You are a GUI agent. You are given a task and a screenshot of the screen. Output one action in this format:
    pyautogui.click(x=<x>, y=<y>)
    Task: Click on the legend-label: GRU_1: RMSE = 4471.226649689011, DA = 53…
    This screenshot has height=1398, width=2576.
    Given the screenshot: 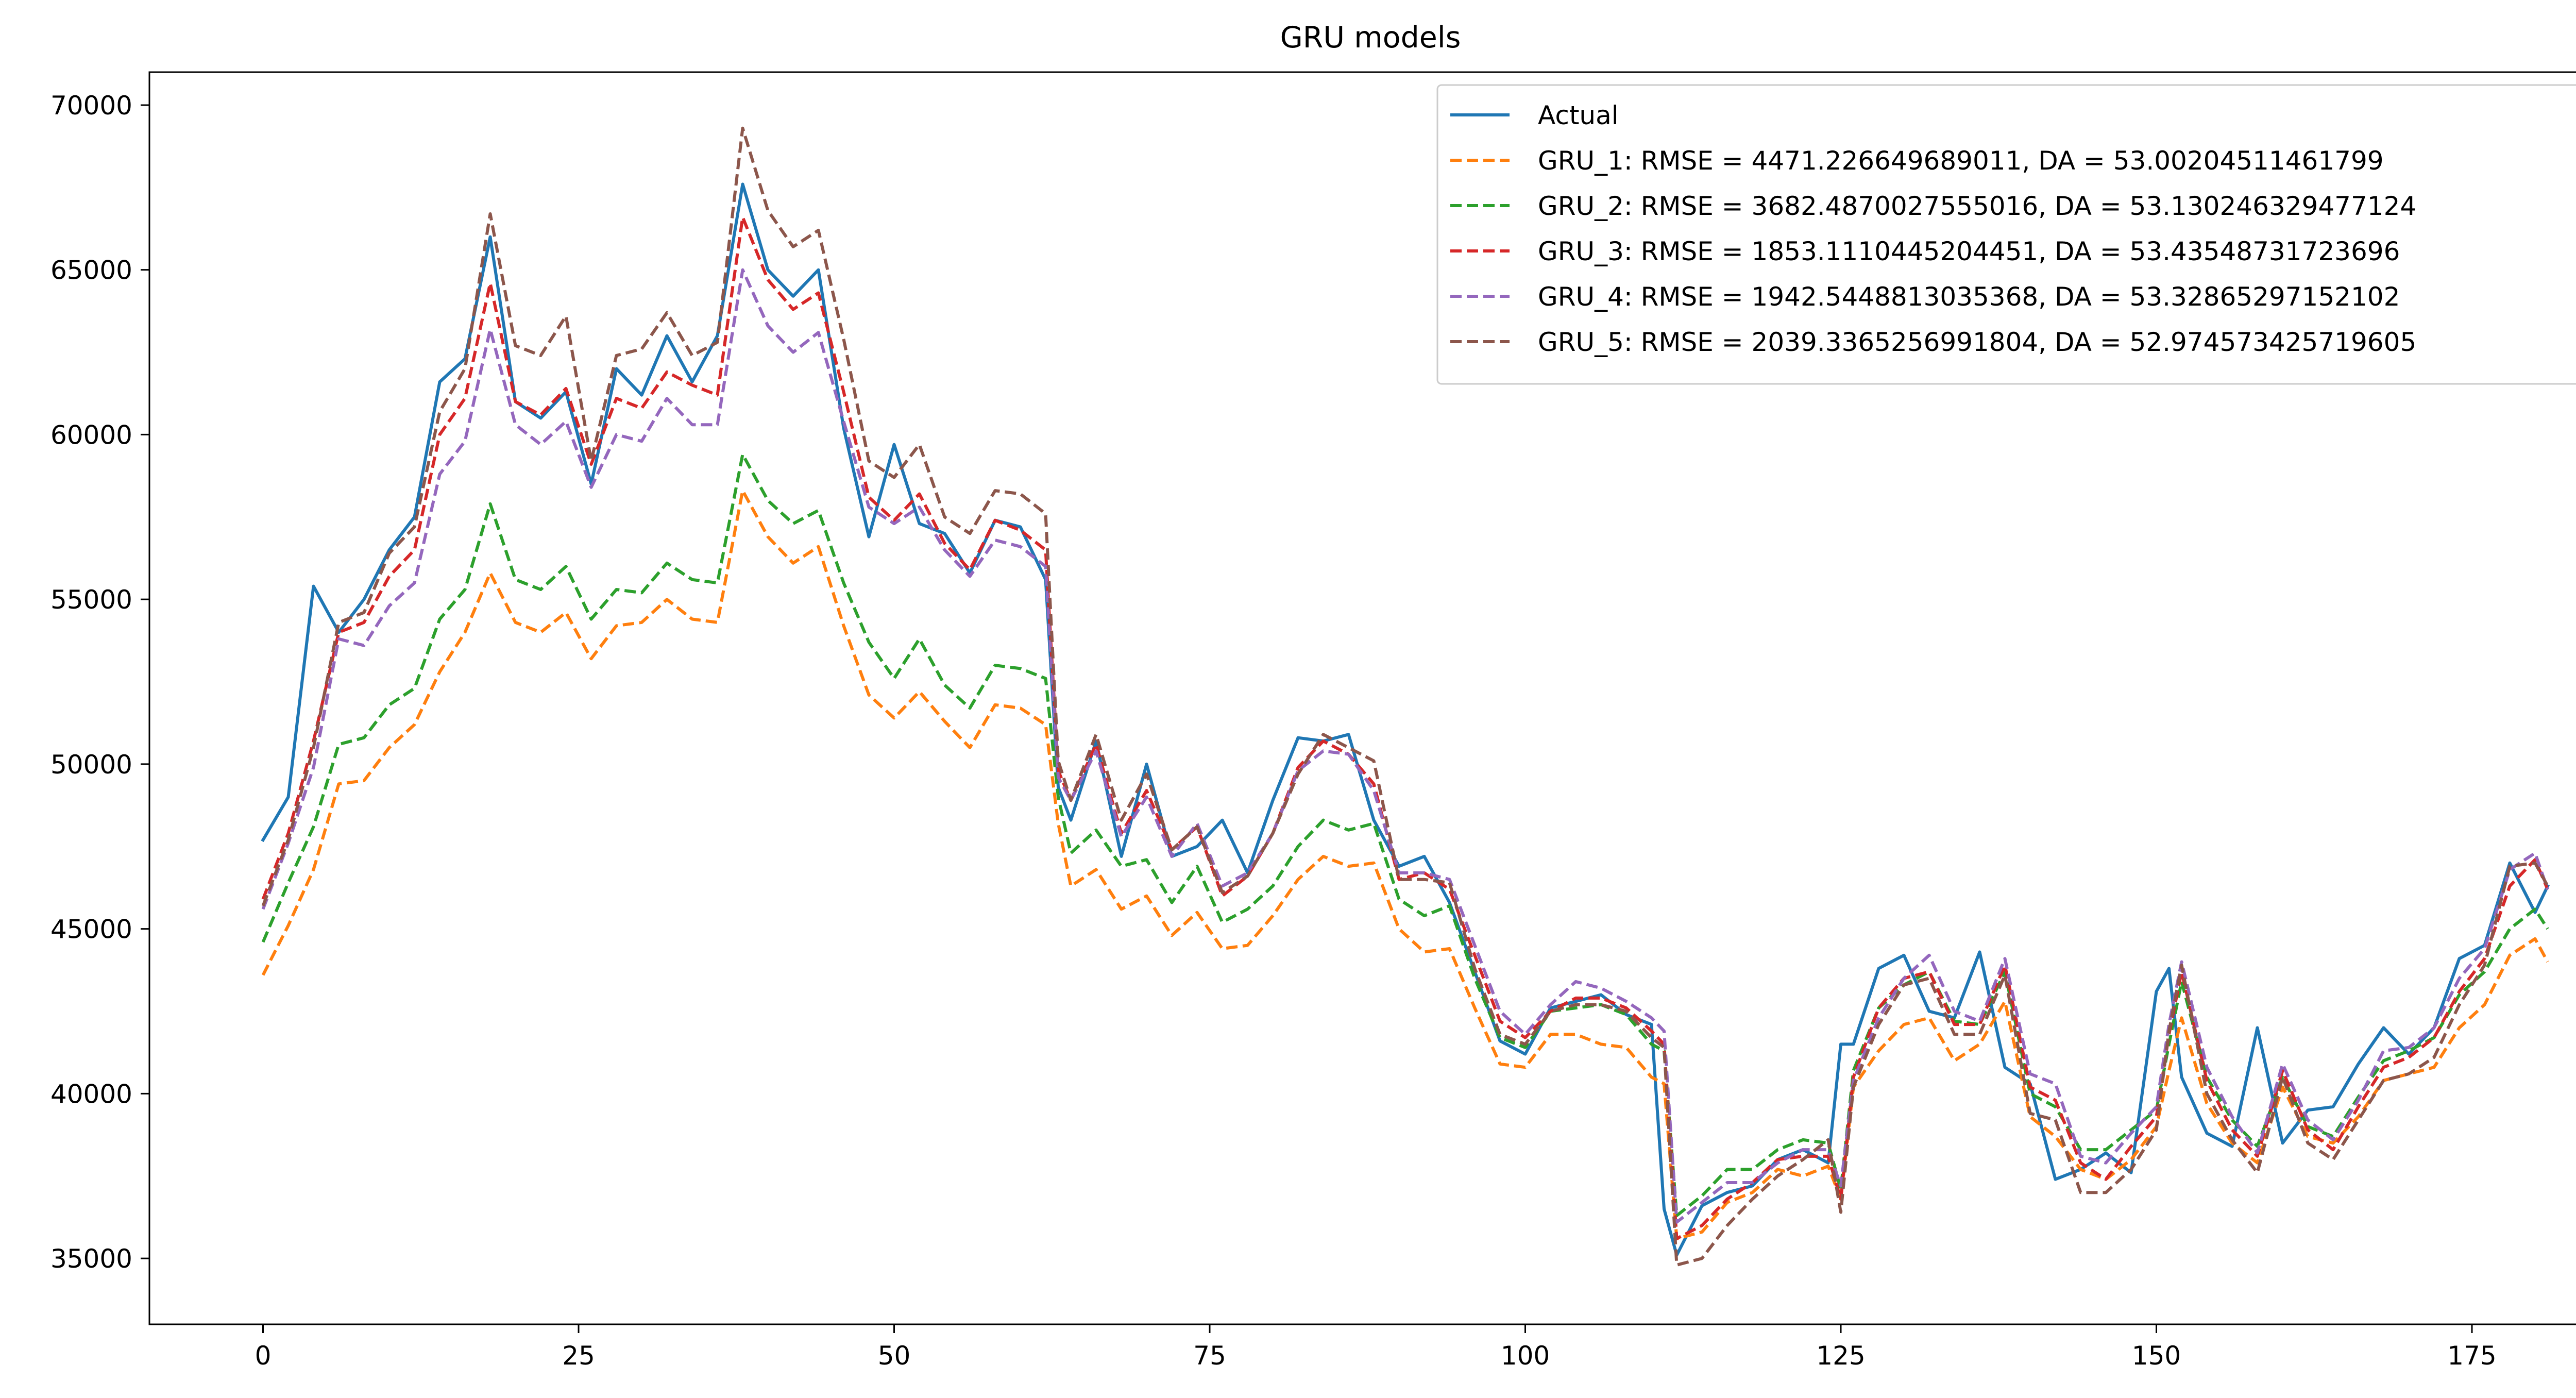 What is the action you would take?
    pyautogui.click(x=1961, y=161)
    